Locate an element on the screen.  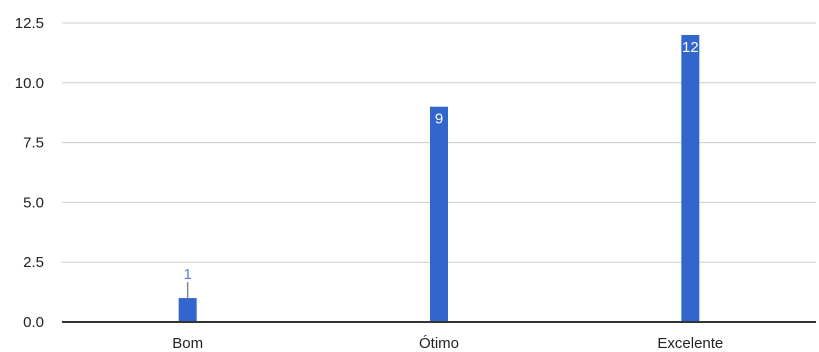
data-label: 1 is located at coordinates (187, 274).